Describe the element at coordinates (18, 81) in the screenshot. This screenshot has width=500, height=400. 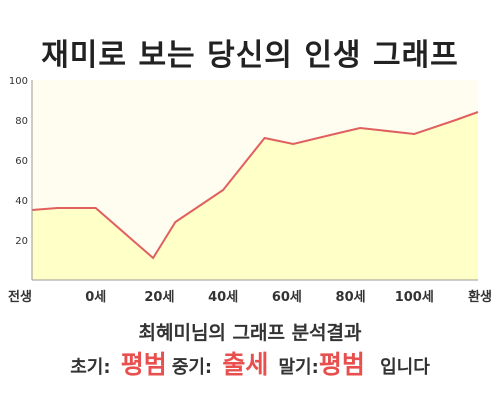
I see `y-tick-label: 100` at that location.